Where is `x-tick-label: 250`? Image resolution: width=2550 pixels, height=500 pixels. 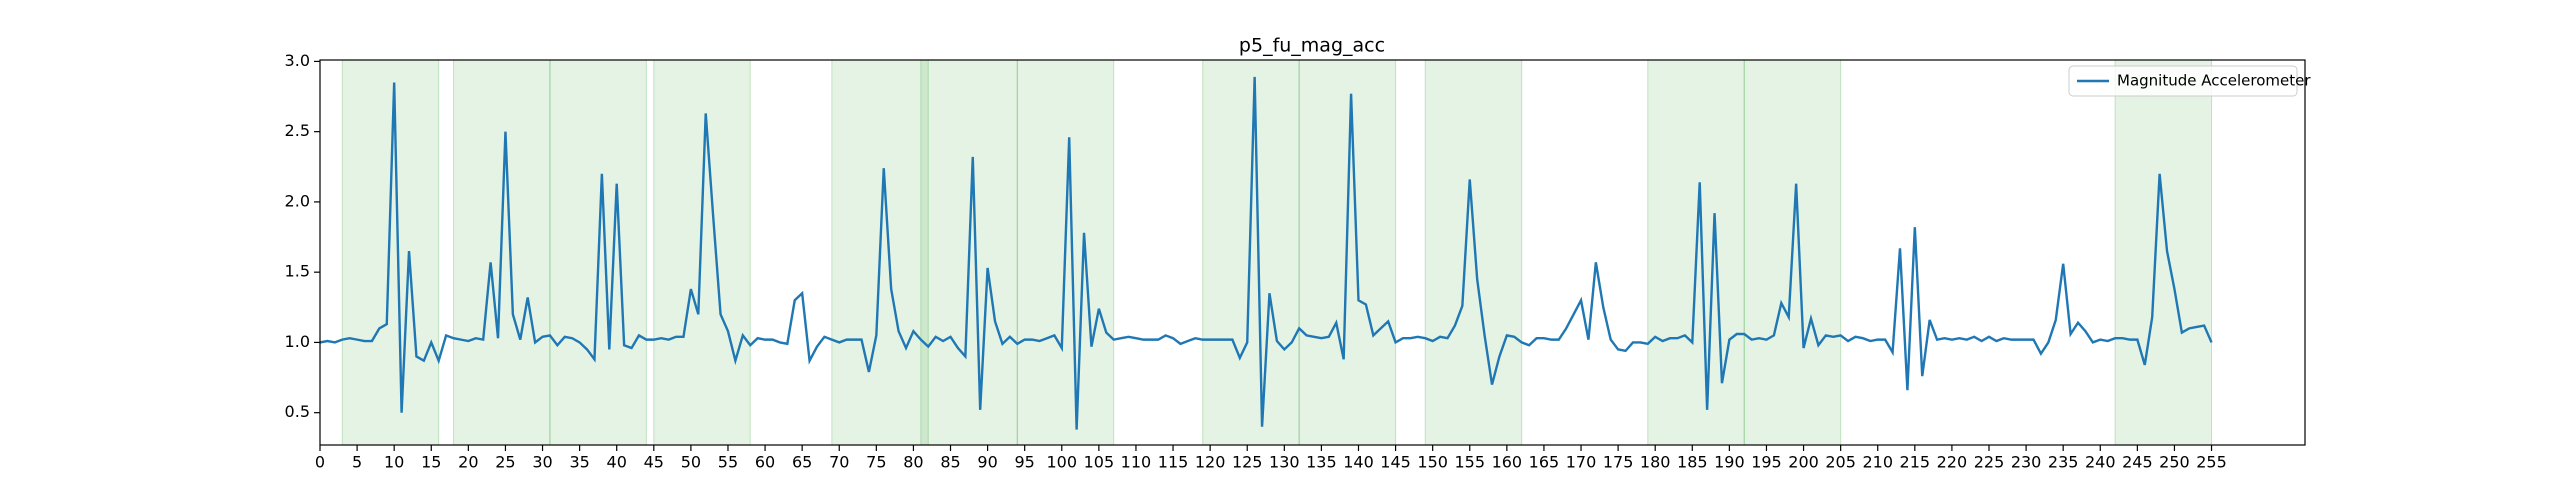
x-tick-label: 250 is located at coordinates (2174, 462).